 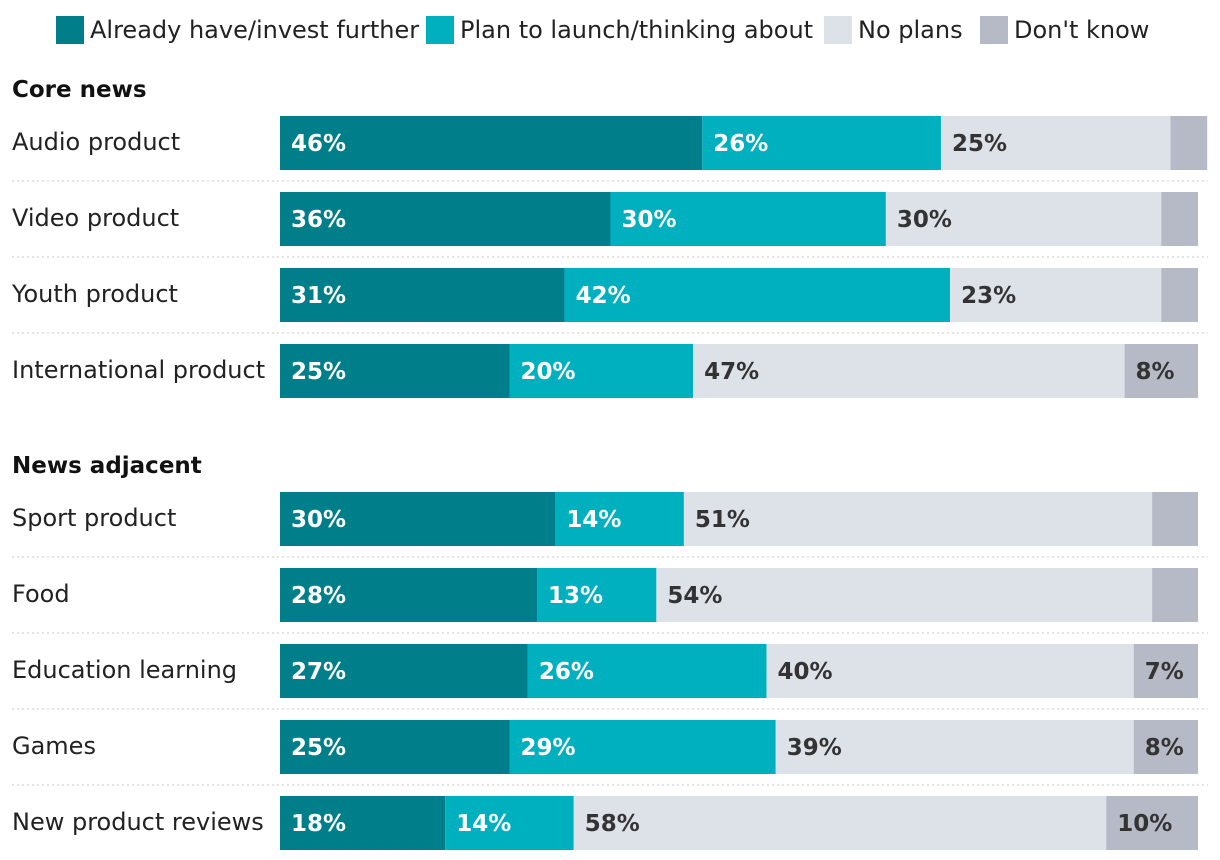 What do you see at coordinates (395, 747) in the screenshot?
I see `bar-segment-games-already-have-invest-further` at bounding box center [395, 747].